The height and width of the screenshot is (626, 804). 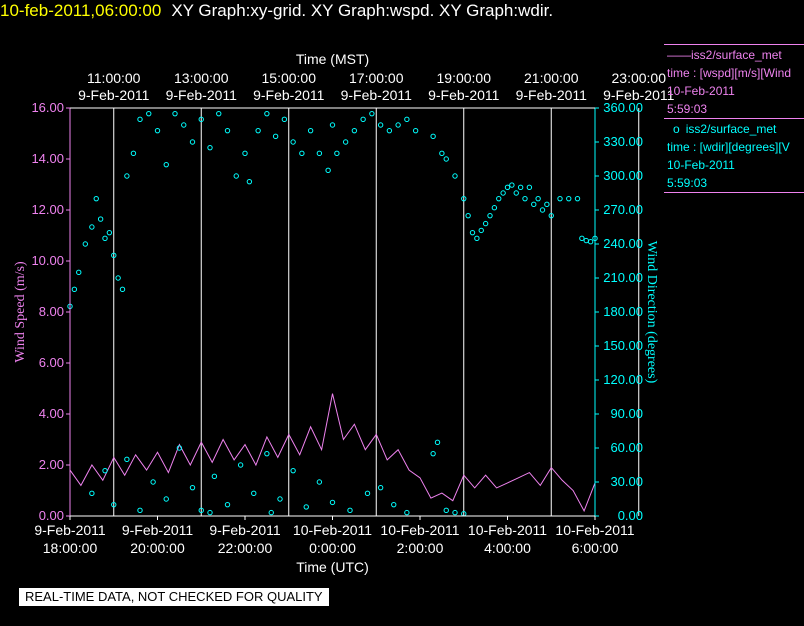 What do you see at coordinates (47, 158) in the screenshot?
I see `left-tick-label: 14.00` at bounding box center [47, 158].